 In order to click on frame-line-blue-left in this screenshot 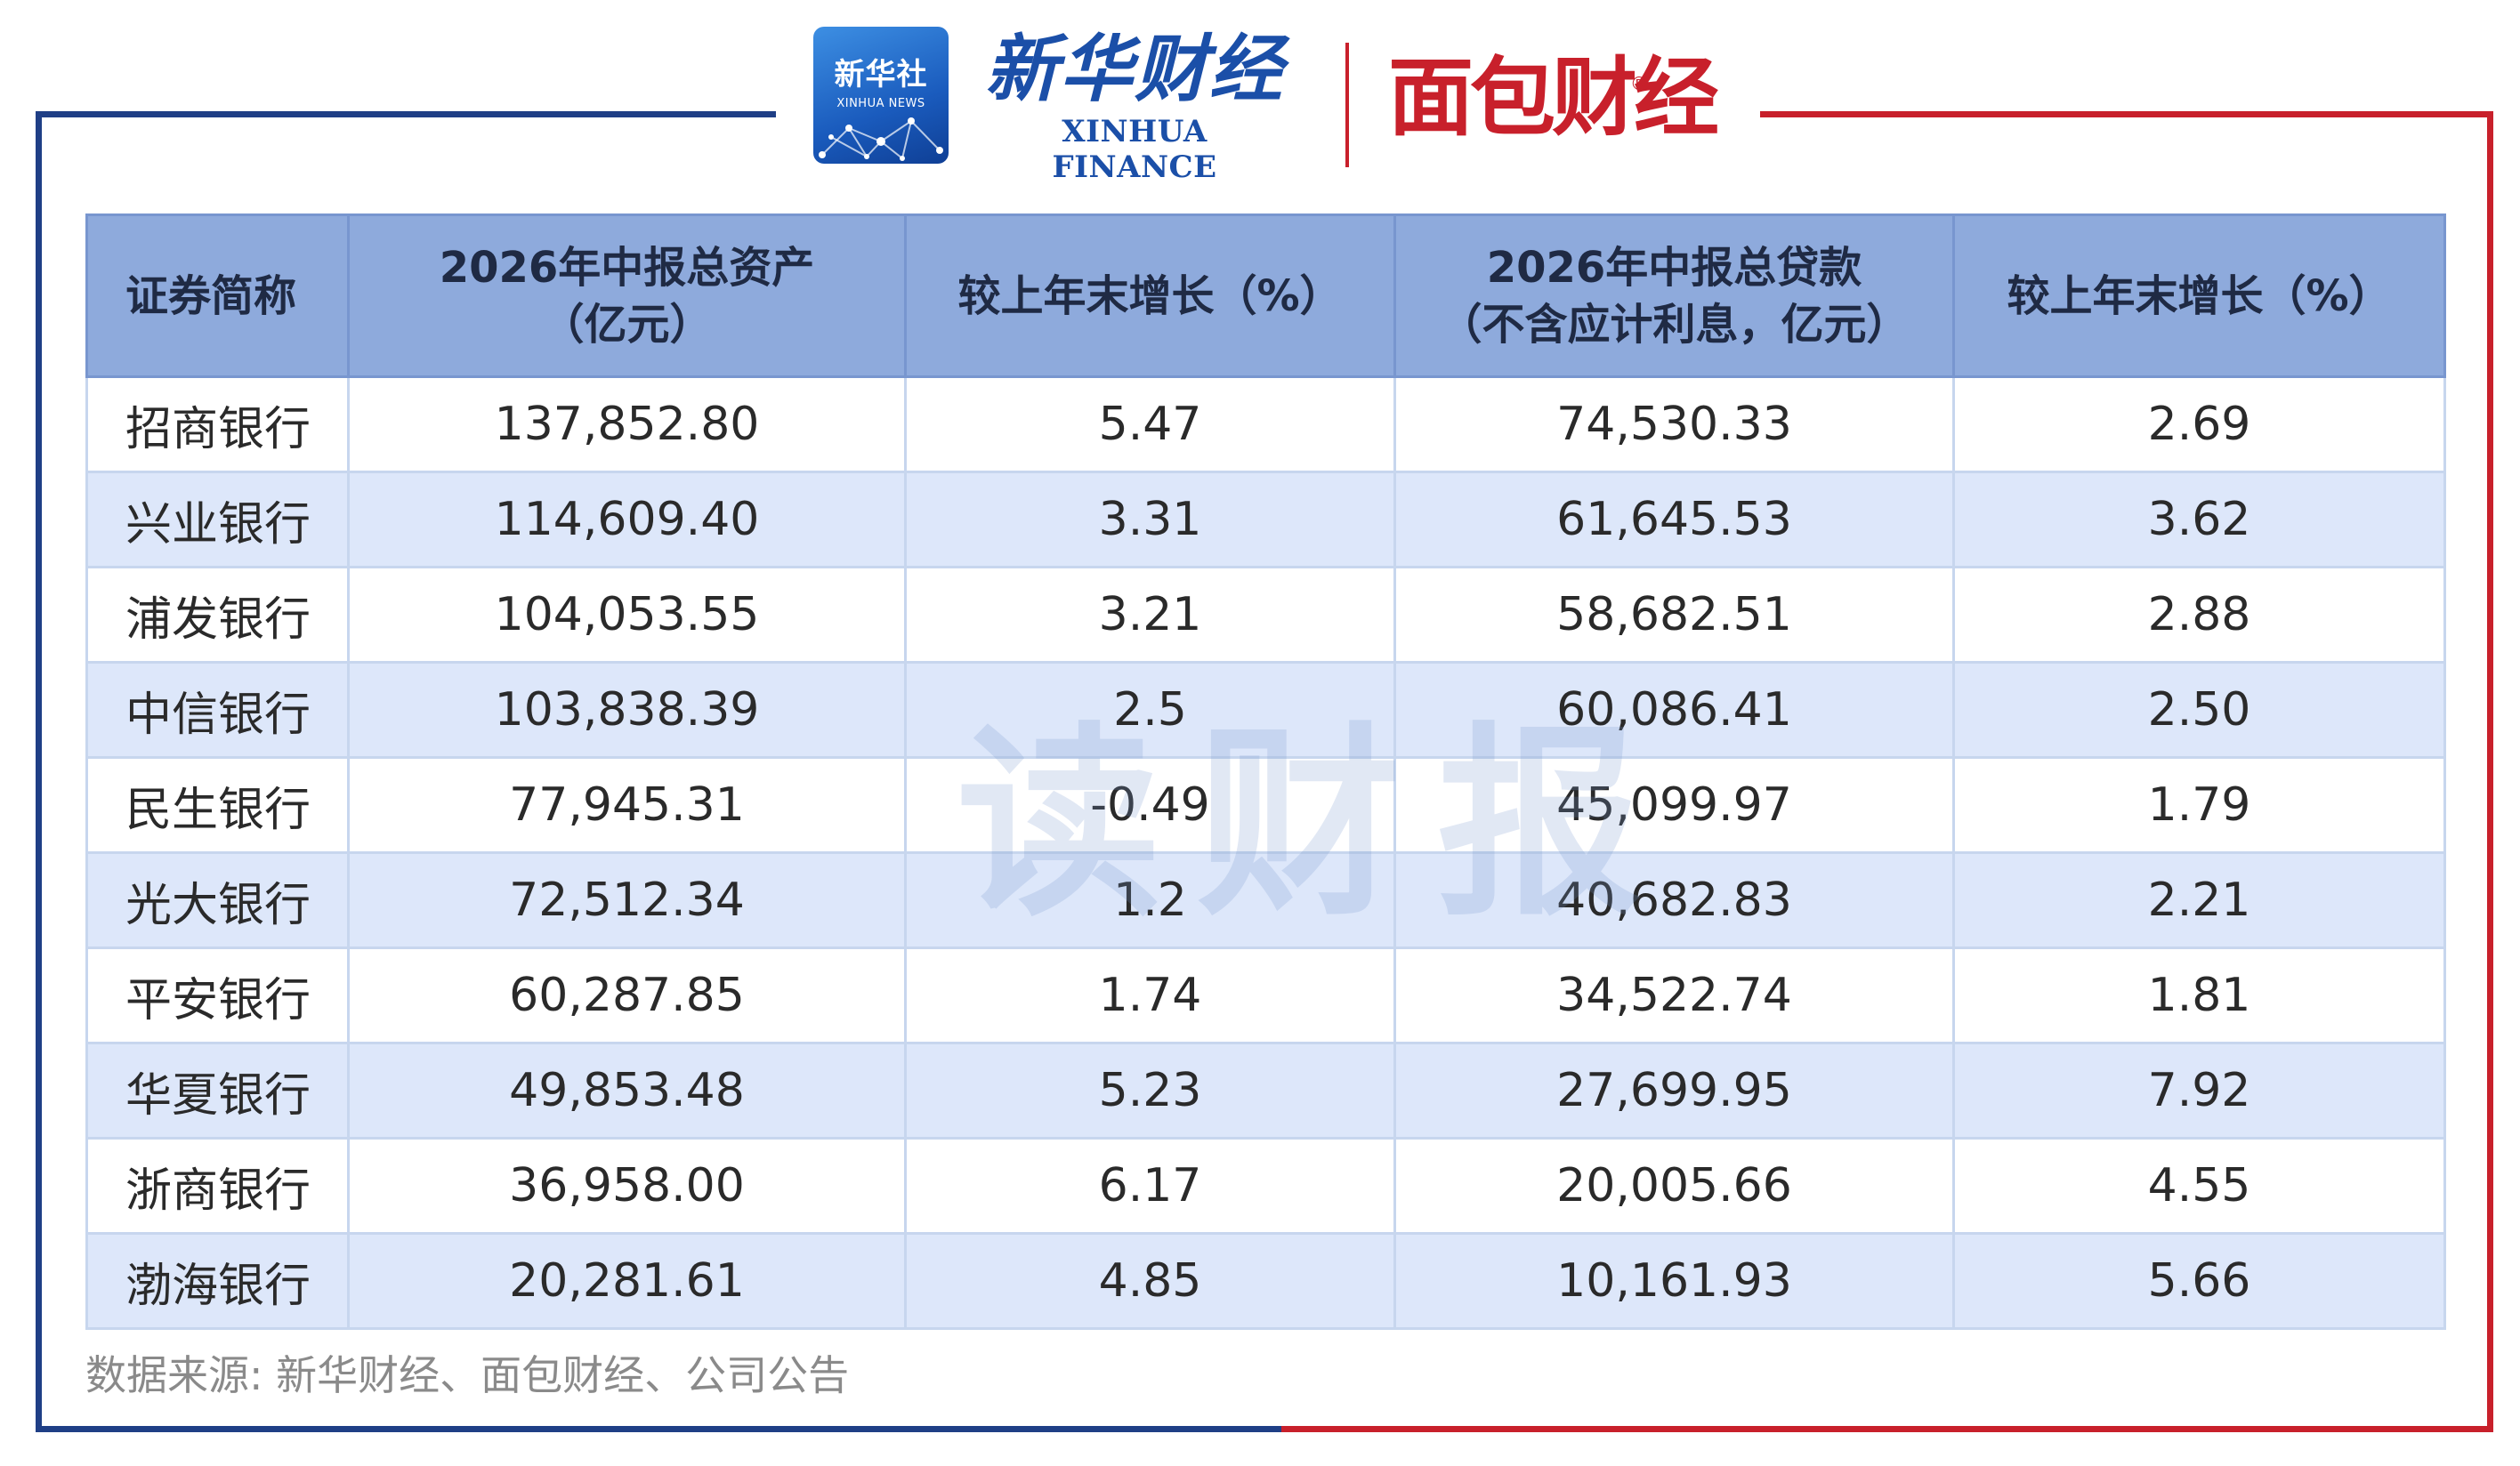, I will do `click(39, 771)`.